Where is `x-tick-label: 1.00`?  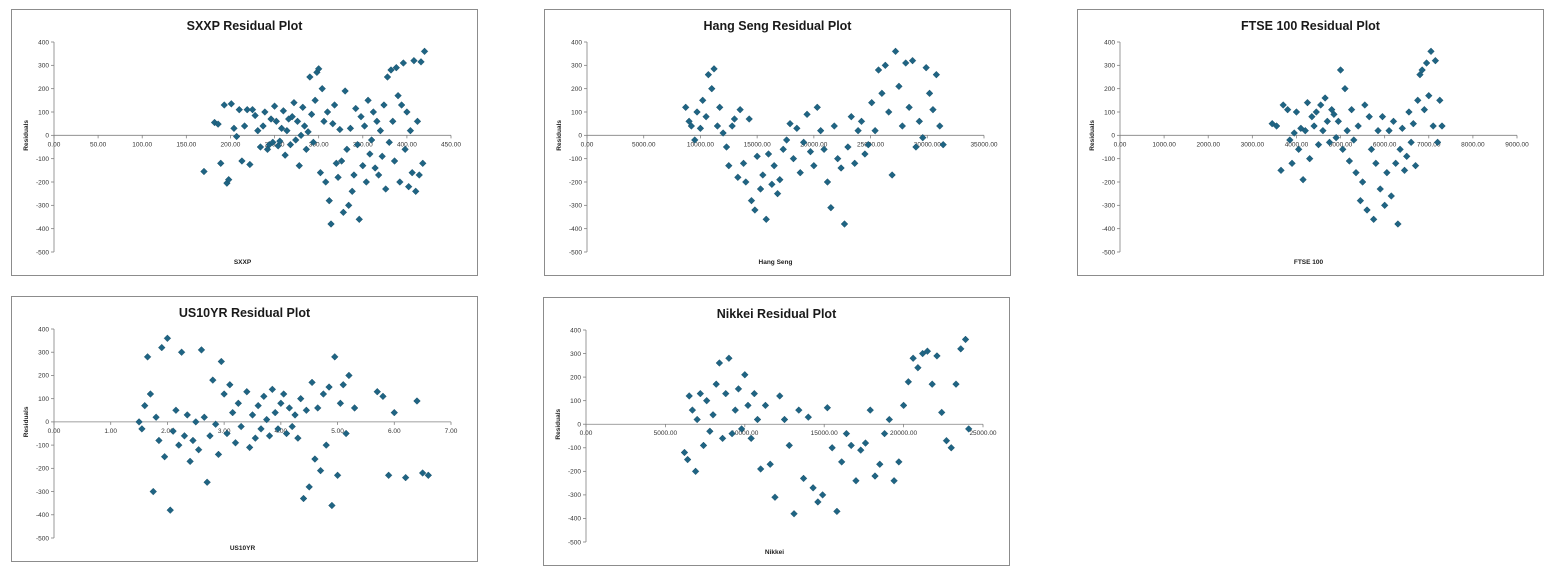
x-tick-label: 1.00 is located at coordinates (110, 431).